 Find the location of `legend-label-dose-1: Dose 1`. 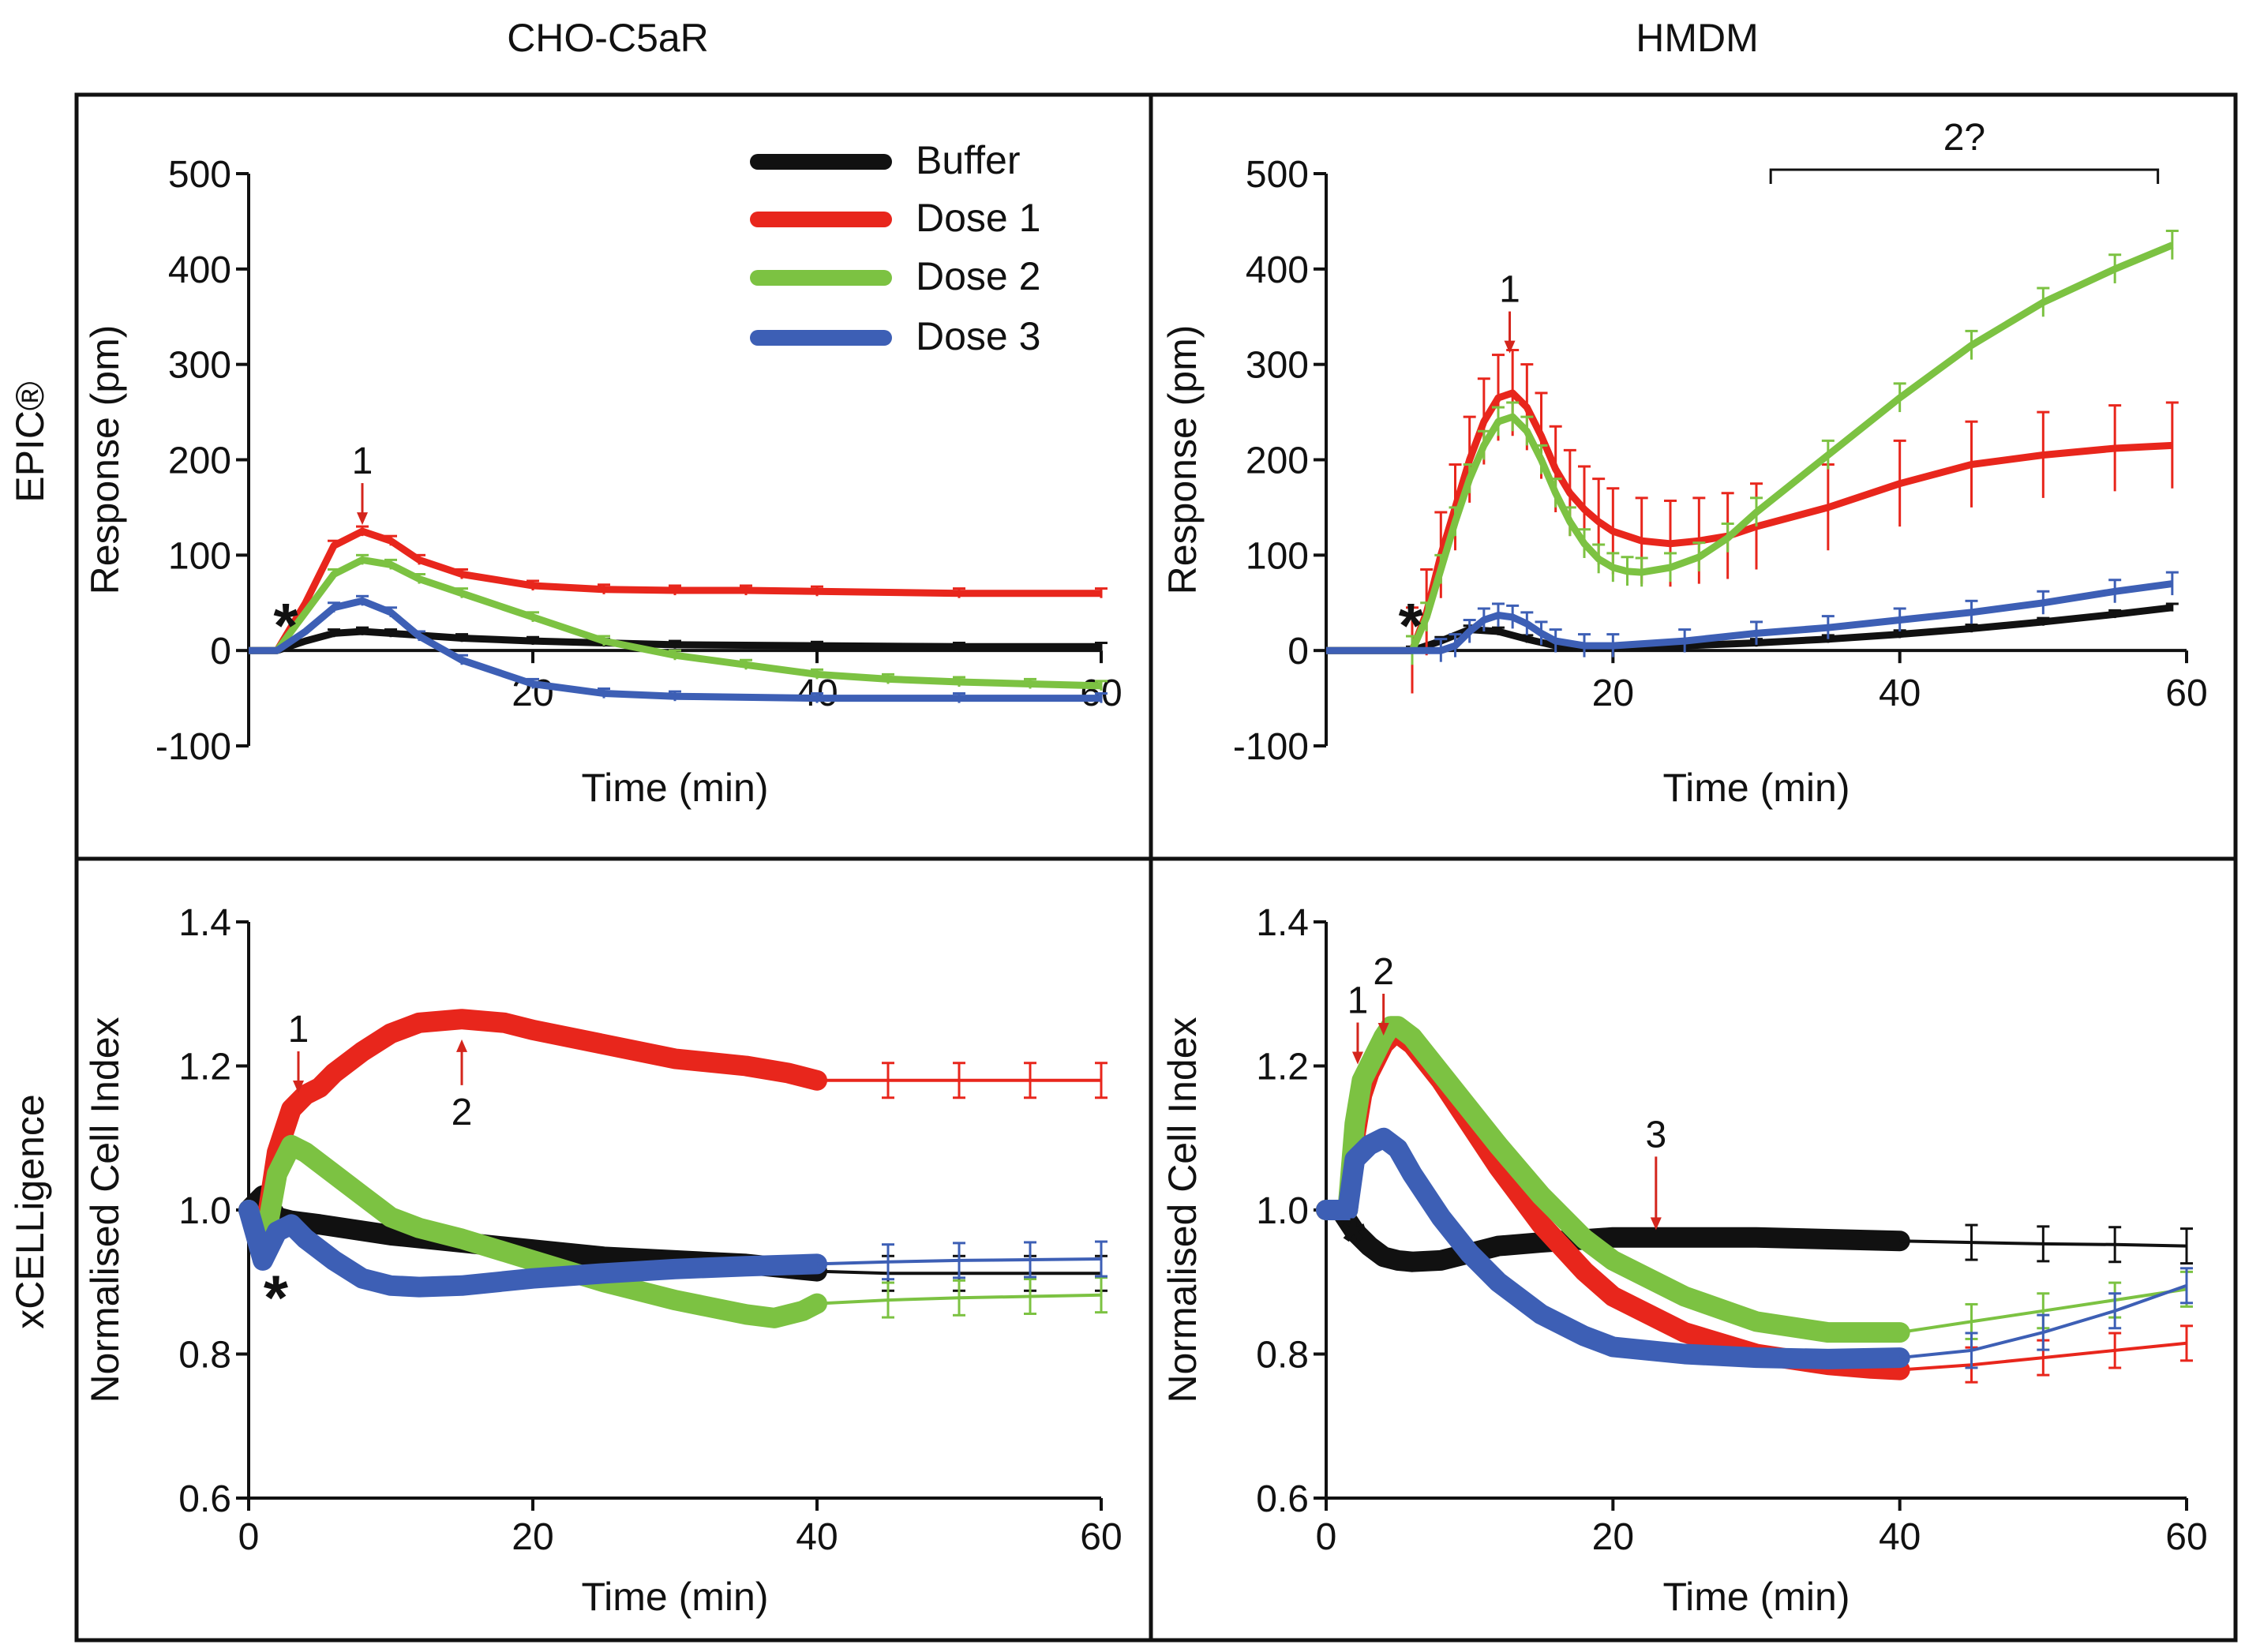

legend-label-dose-1: Dose 1 is located at coordinates (978, 218).